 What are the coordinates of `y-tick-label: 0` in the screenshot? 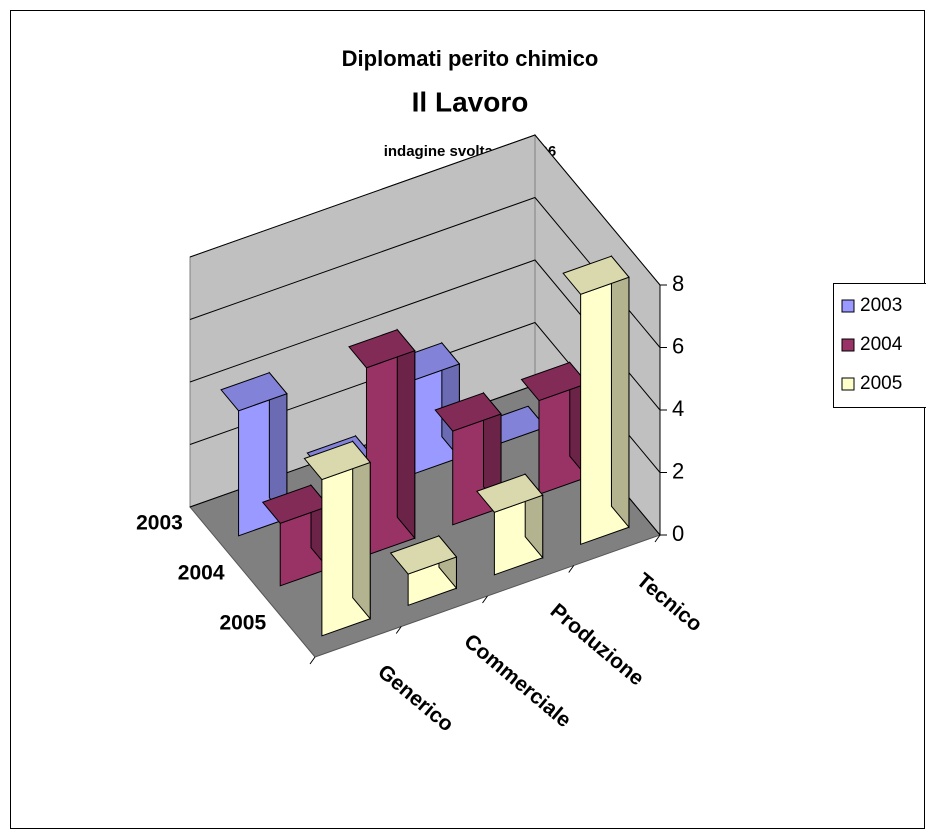 It's located at (678, 533).